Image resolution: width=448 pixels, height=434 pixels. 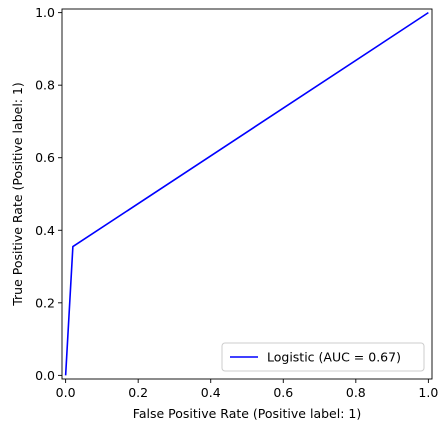 I want to click on legend-entry-label: Logistic (AUC = 0.67), so click(x=334, y=357).